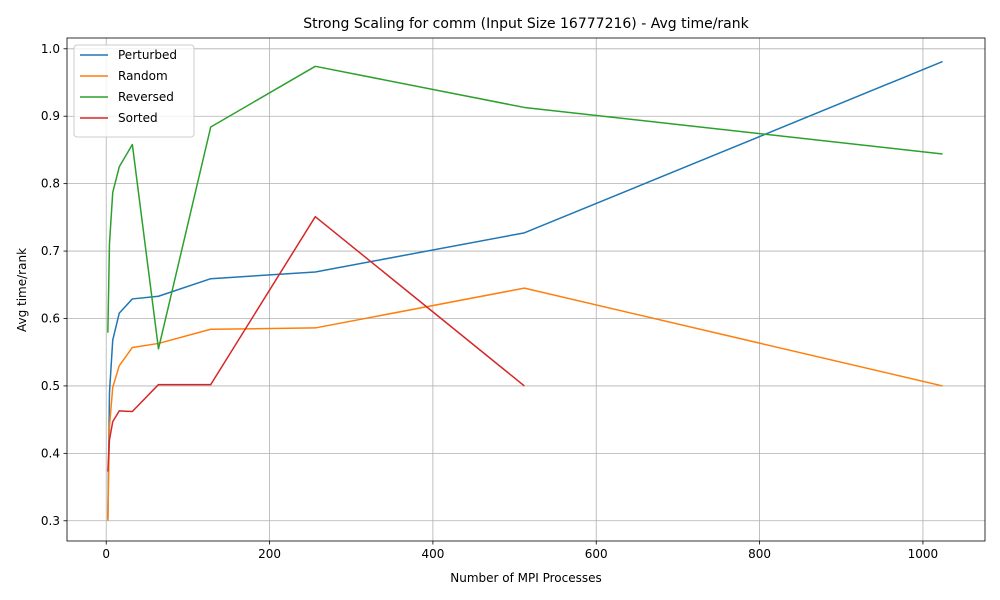  What do you see at coordinates (106, 554) in the screenshot?
I see `x-tick-label: 0` at bounding box center [106, 554].